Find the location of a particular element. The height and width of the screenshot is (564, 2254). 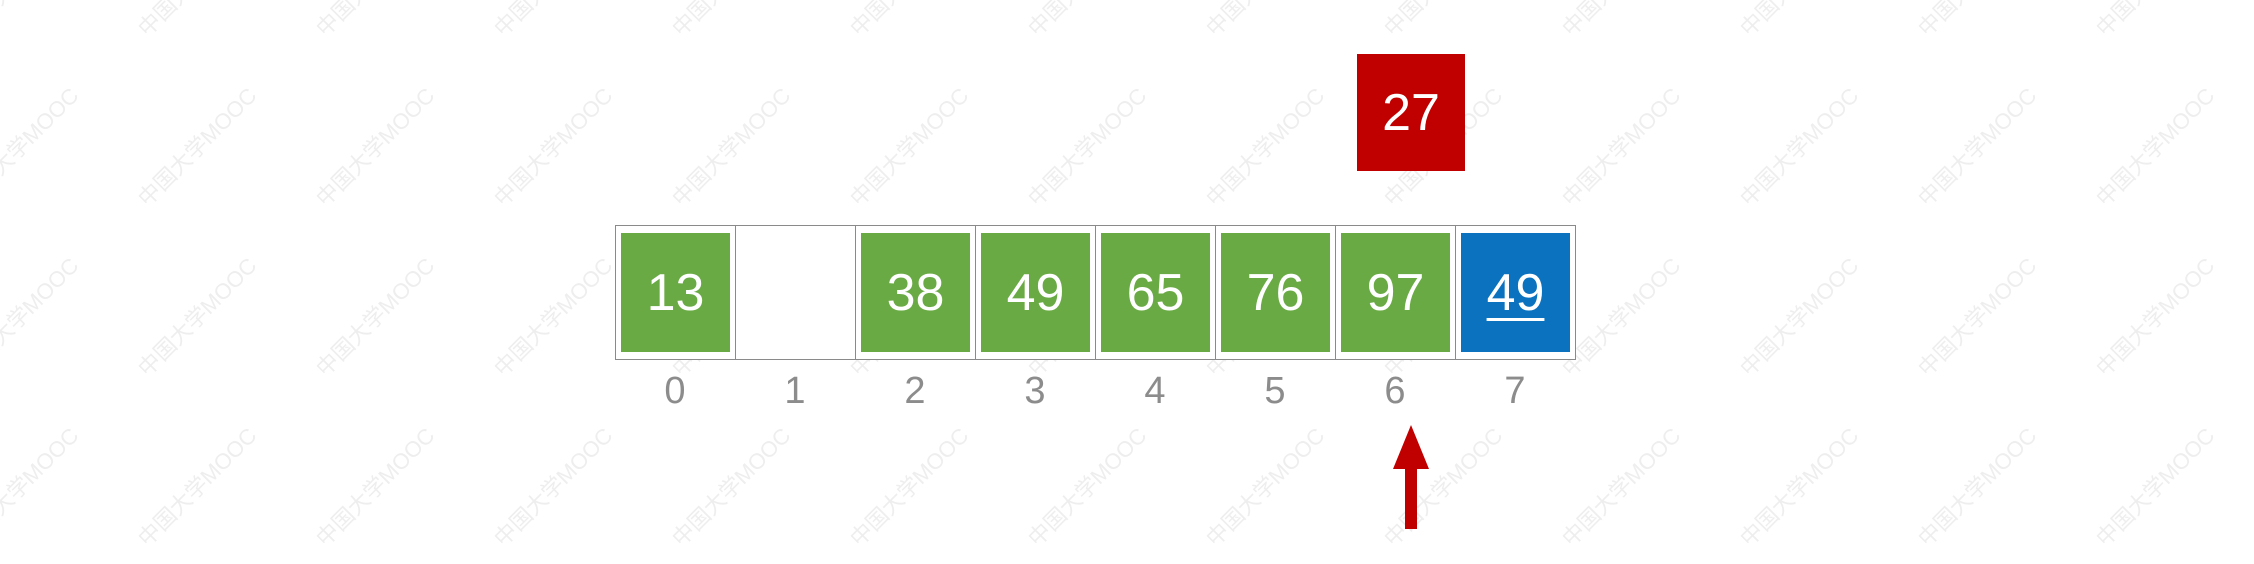

element-value: 38 is located at coordinates (915, 292).